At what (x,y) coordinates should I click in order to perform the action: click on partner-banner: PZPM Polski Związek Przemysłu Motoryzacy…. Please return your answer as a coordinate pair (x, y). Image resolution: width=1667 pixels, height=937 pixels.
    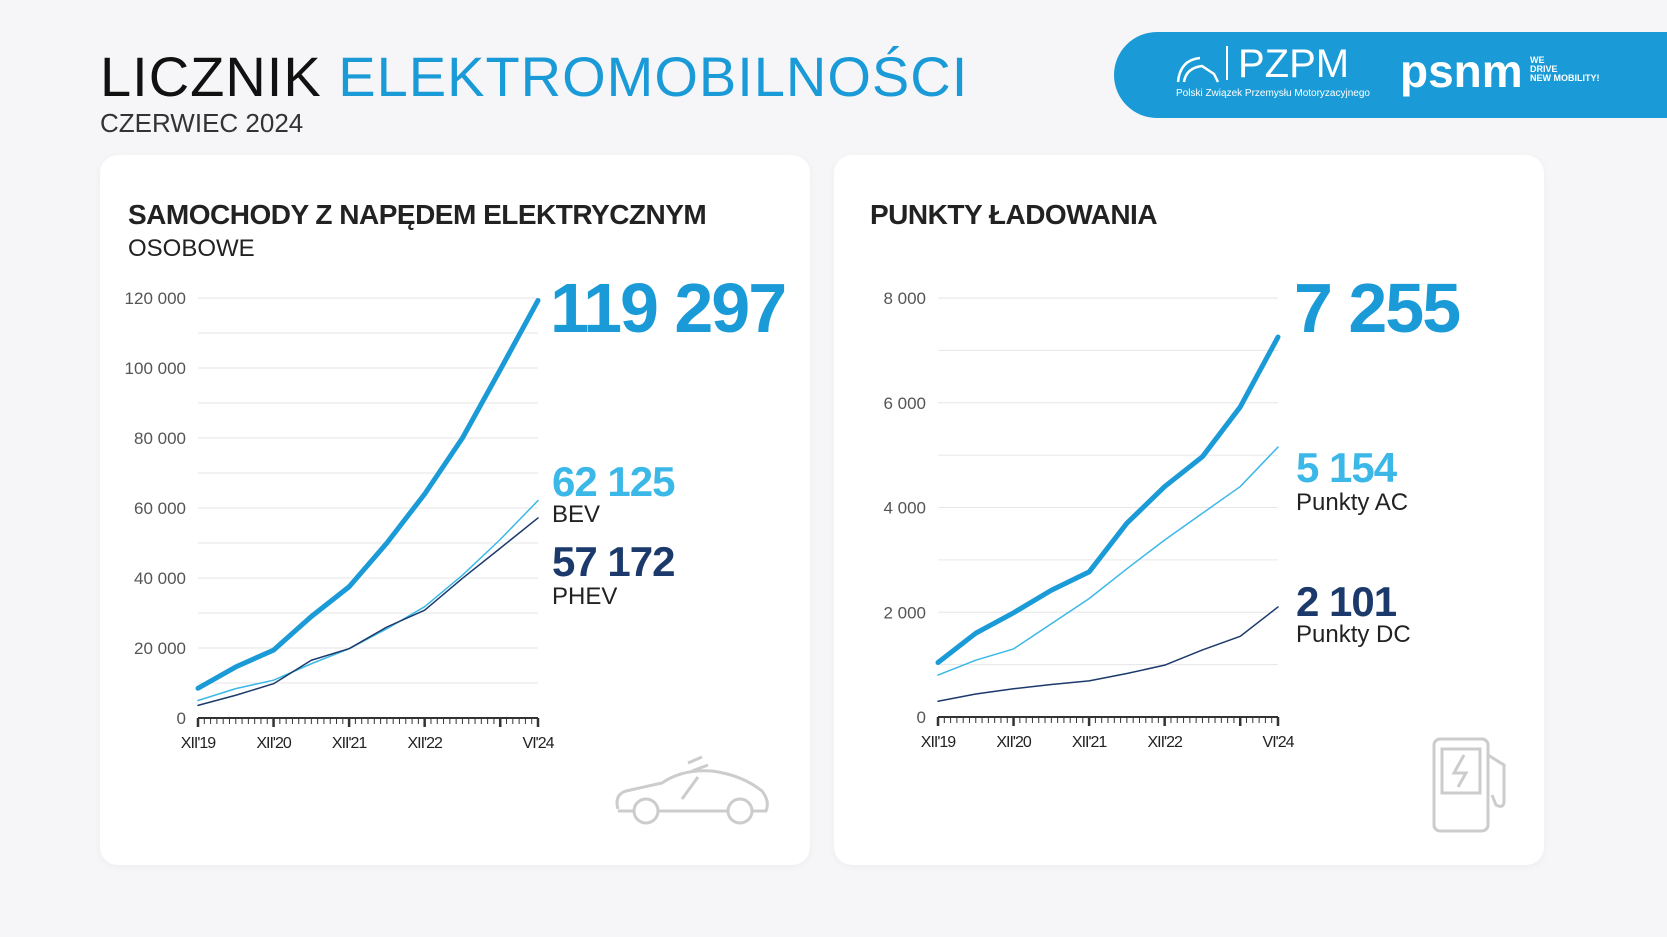
    Looking at the image, I should click on (1390, 75).